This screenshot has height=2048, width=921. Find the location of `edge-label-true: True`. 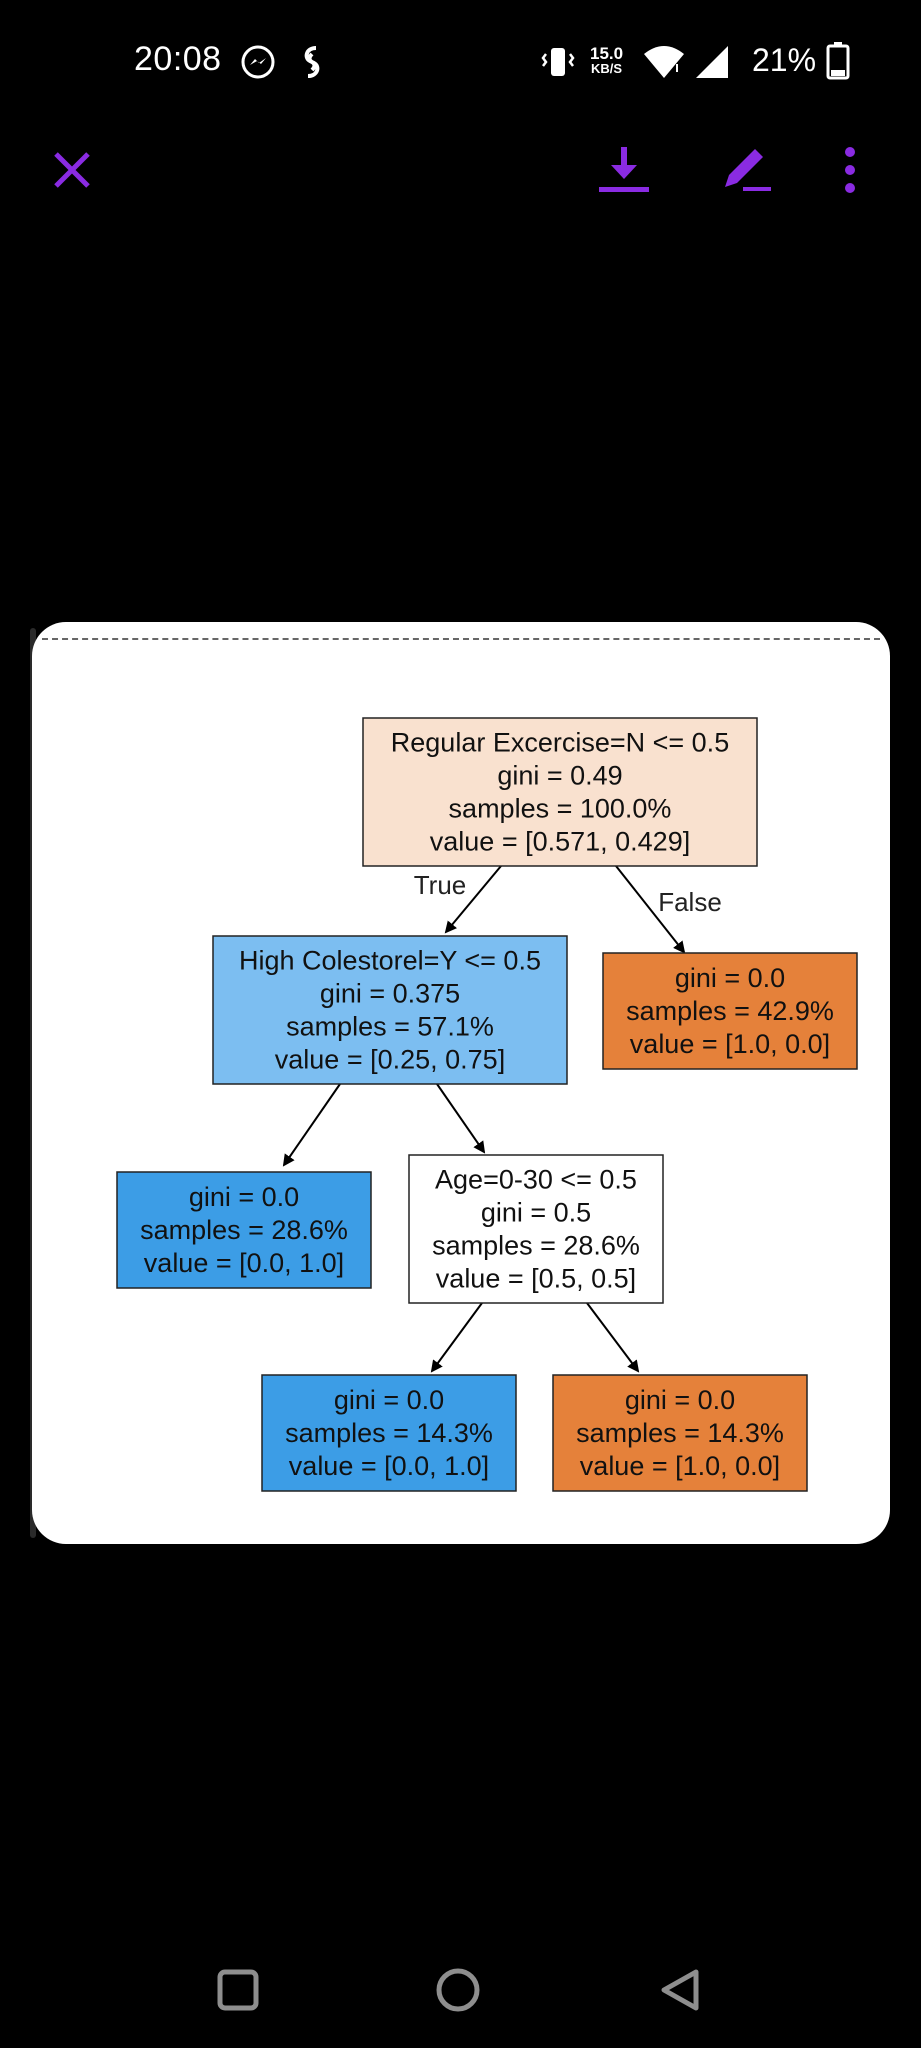

edge-label-true: True is located at coordinates (440, 885).